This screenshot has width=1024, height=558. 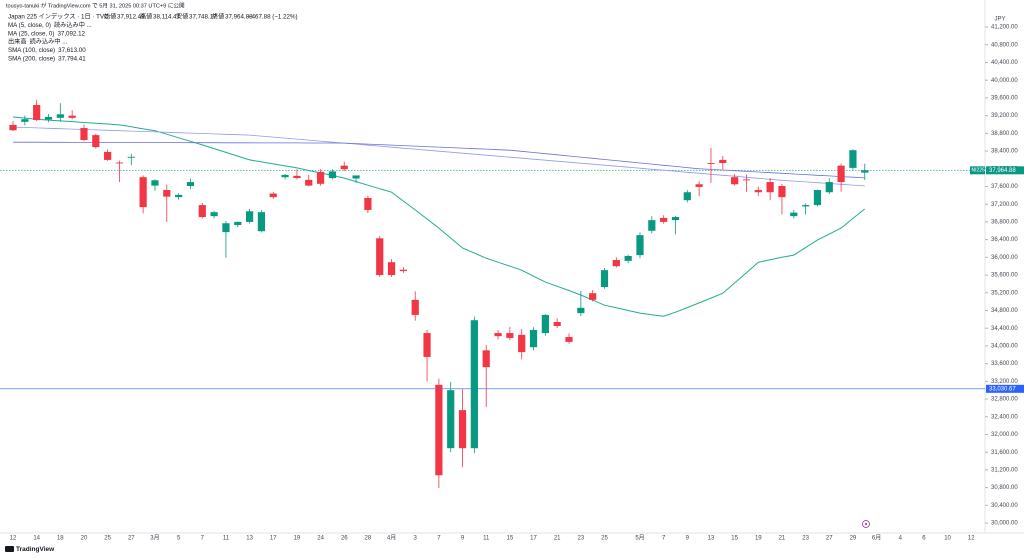 What do you see at coordinates (13, 539) in the screenshot?
I see `x-tick-label: 12` at bounding box center [13, 539].